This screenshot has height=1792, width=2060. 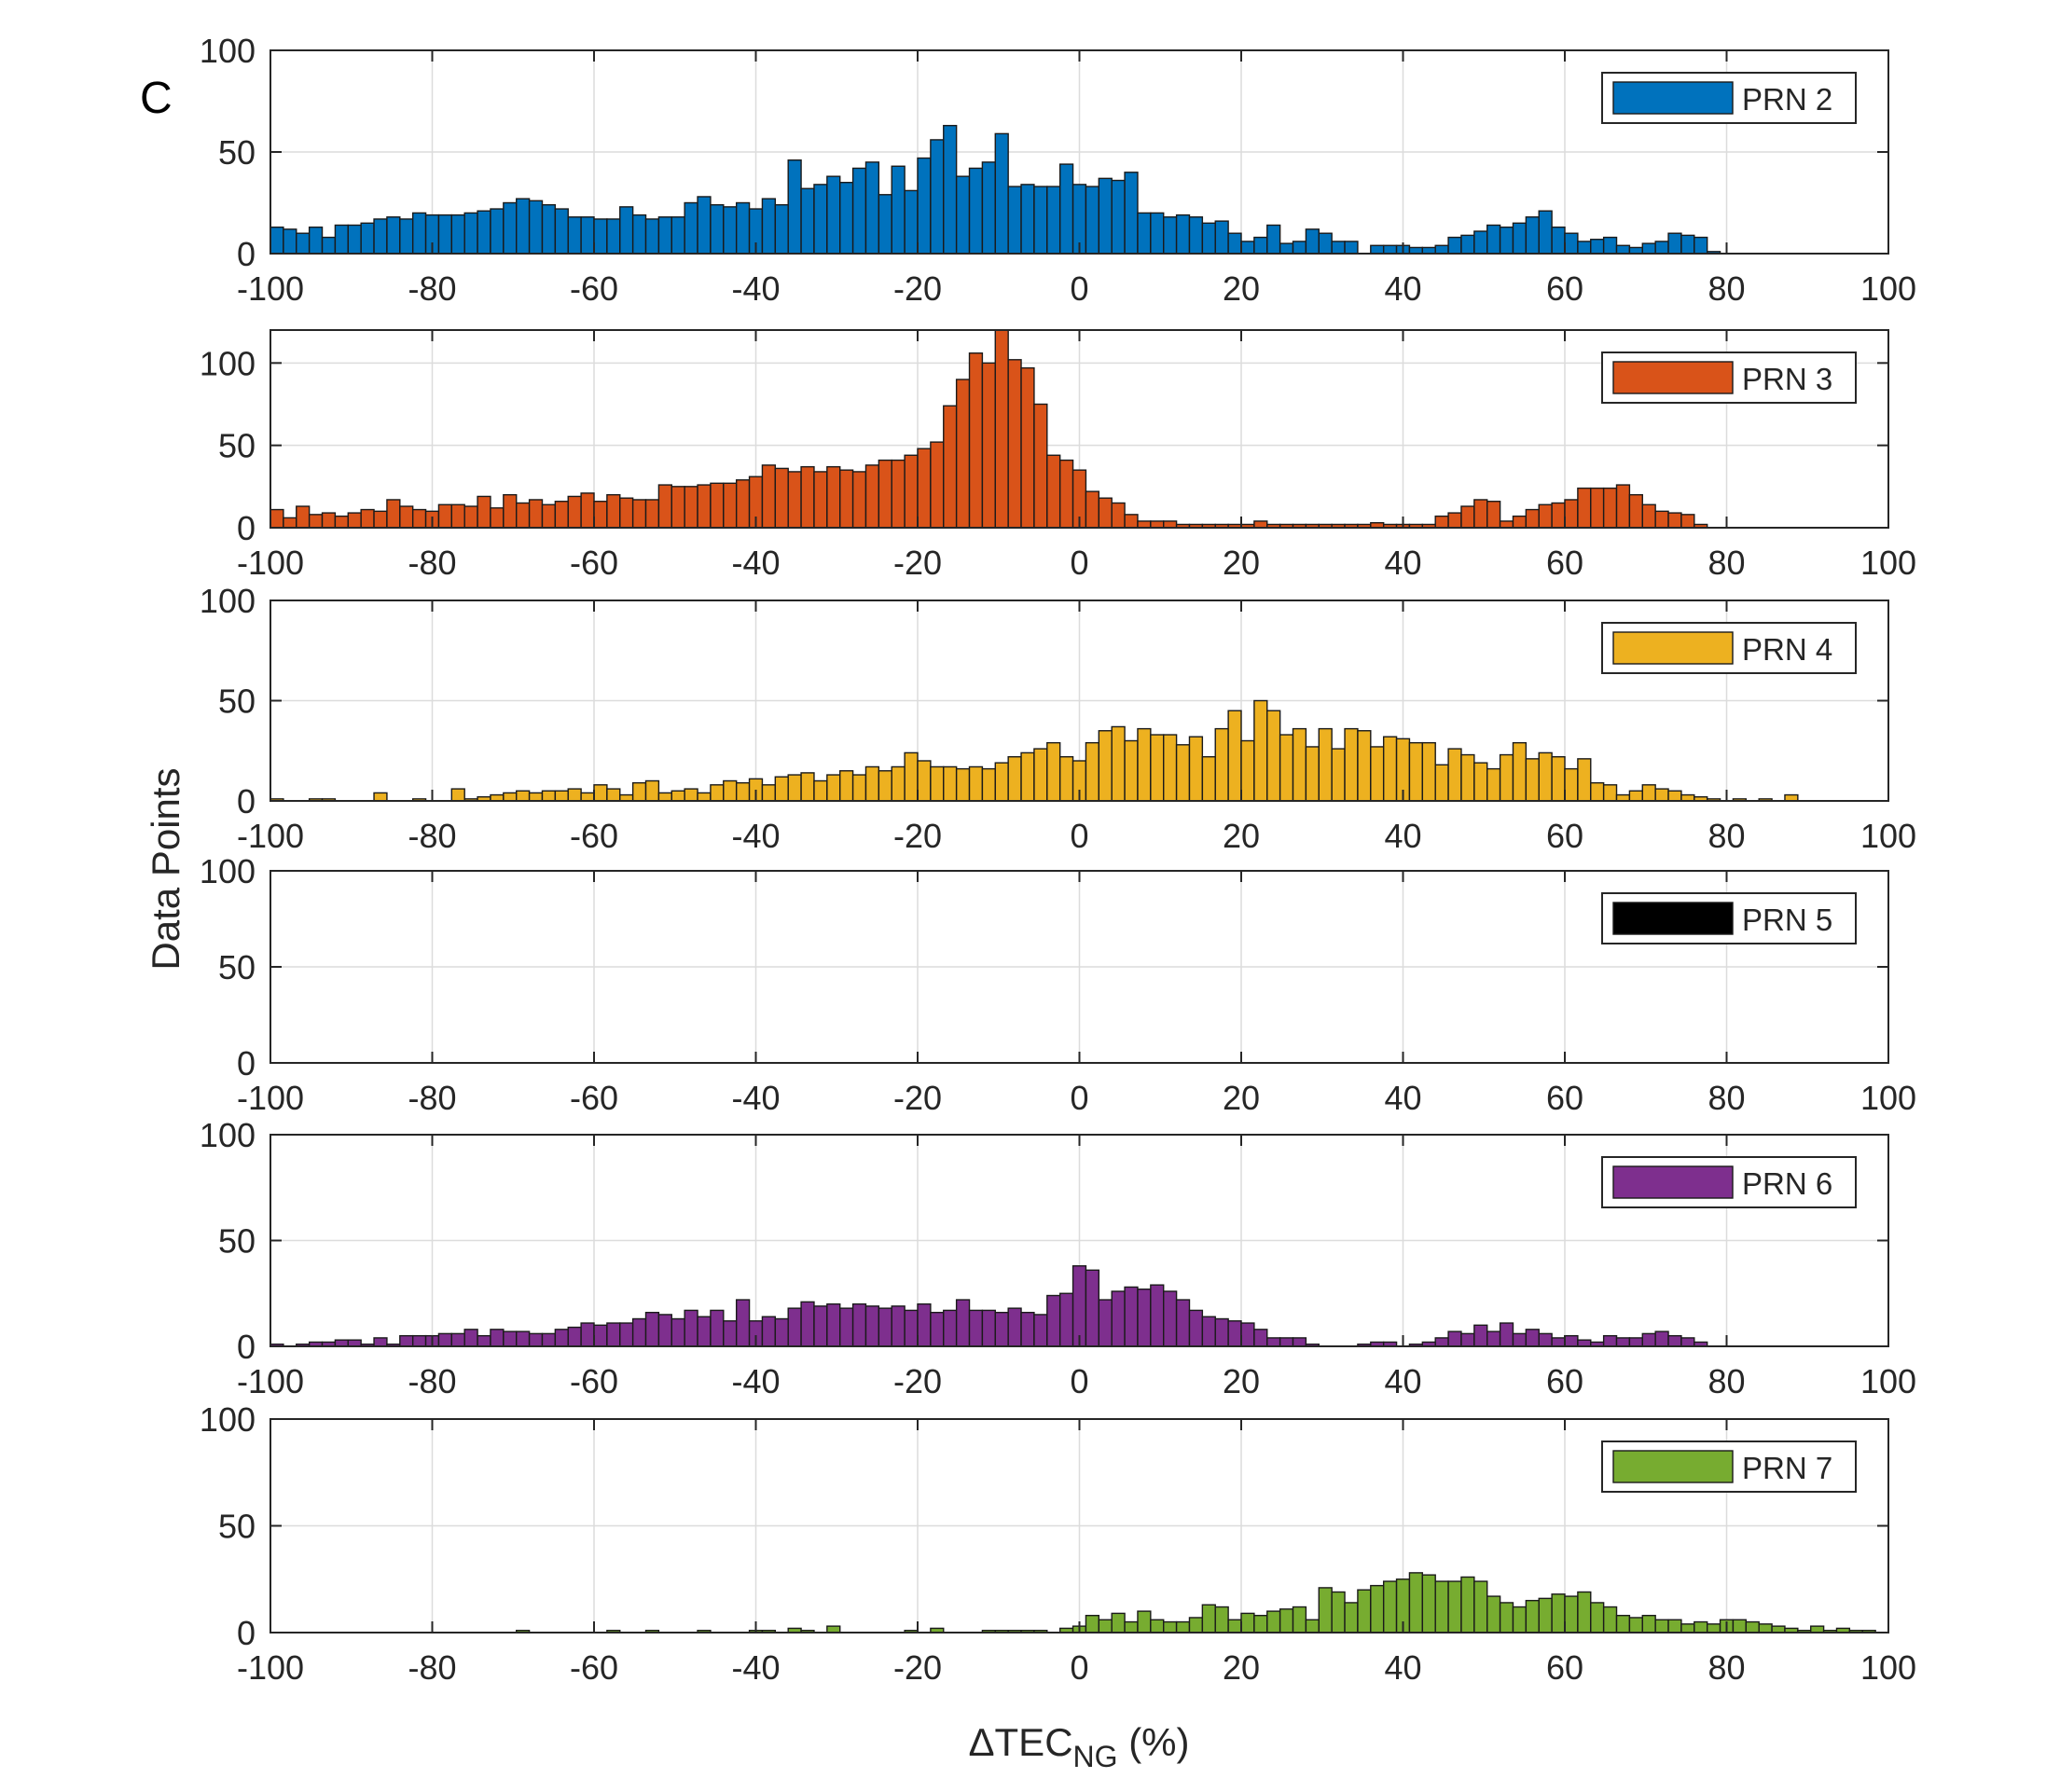 I want to click on legend-label: PRN 4, so click(x=1787, y=649).